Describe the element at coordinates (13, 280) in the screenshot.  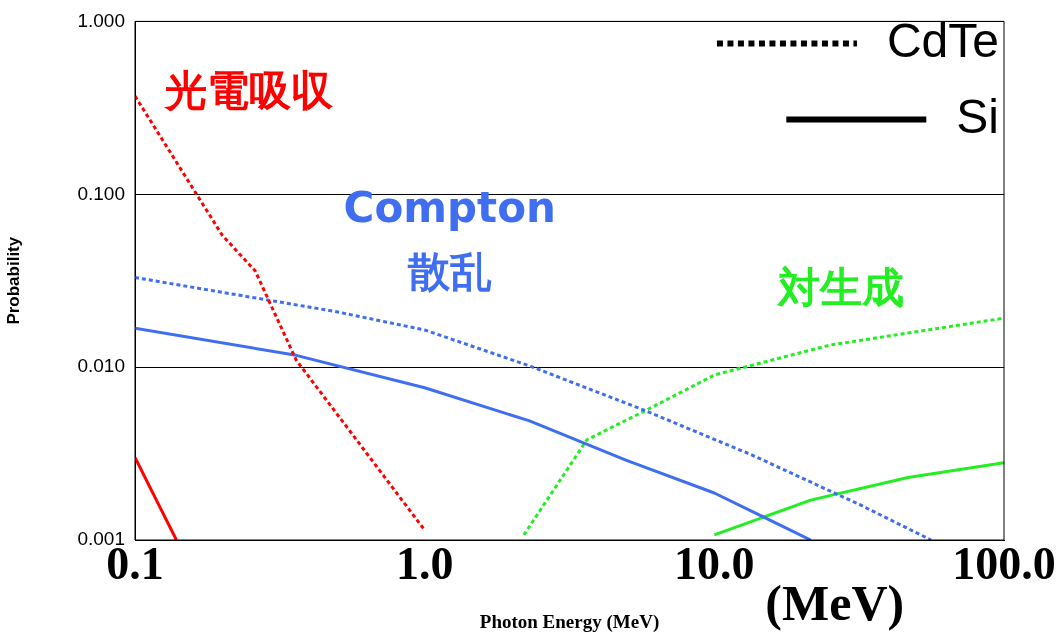
I see `y-axis-title: Probability` at that location.